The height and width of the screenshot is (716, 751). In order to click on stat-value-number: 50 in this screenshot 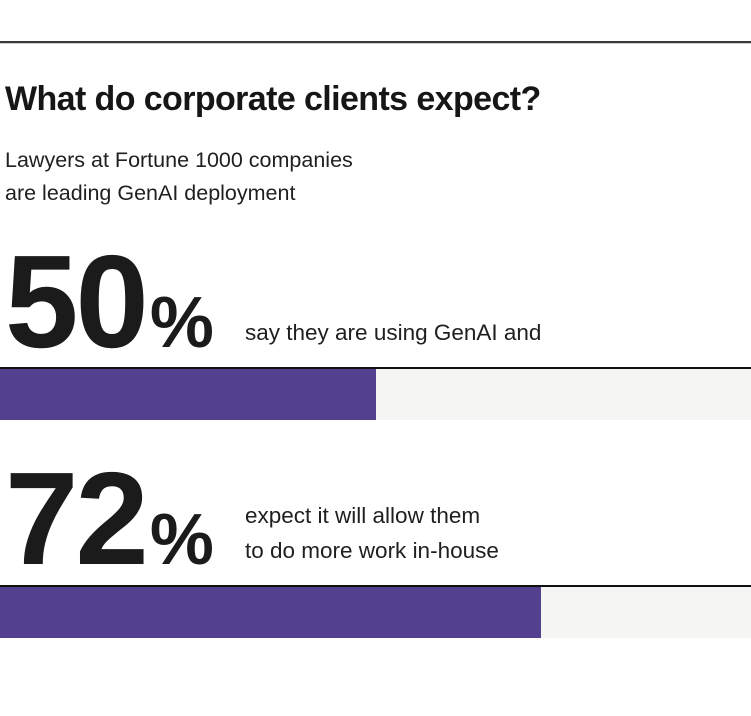, I will do `click(77, 301)`.